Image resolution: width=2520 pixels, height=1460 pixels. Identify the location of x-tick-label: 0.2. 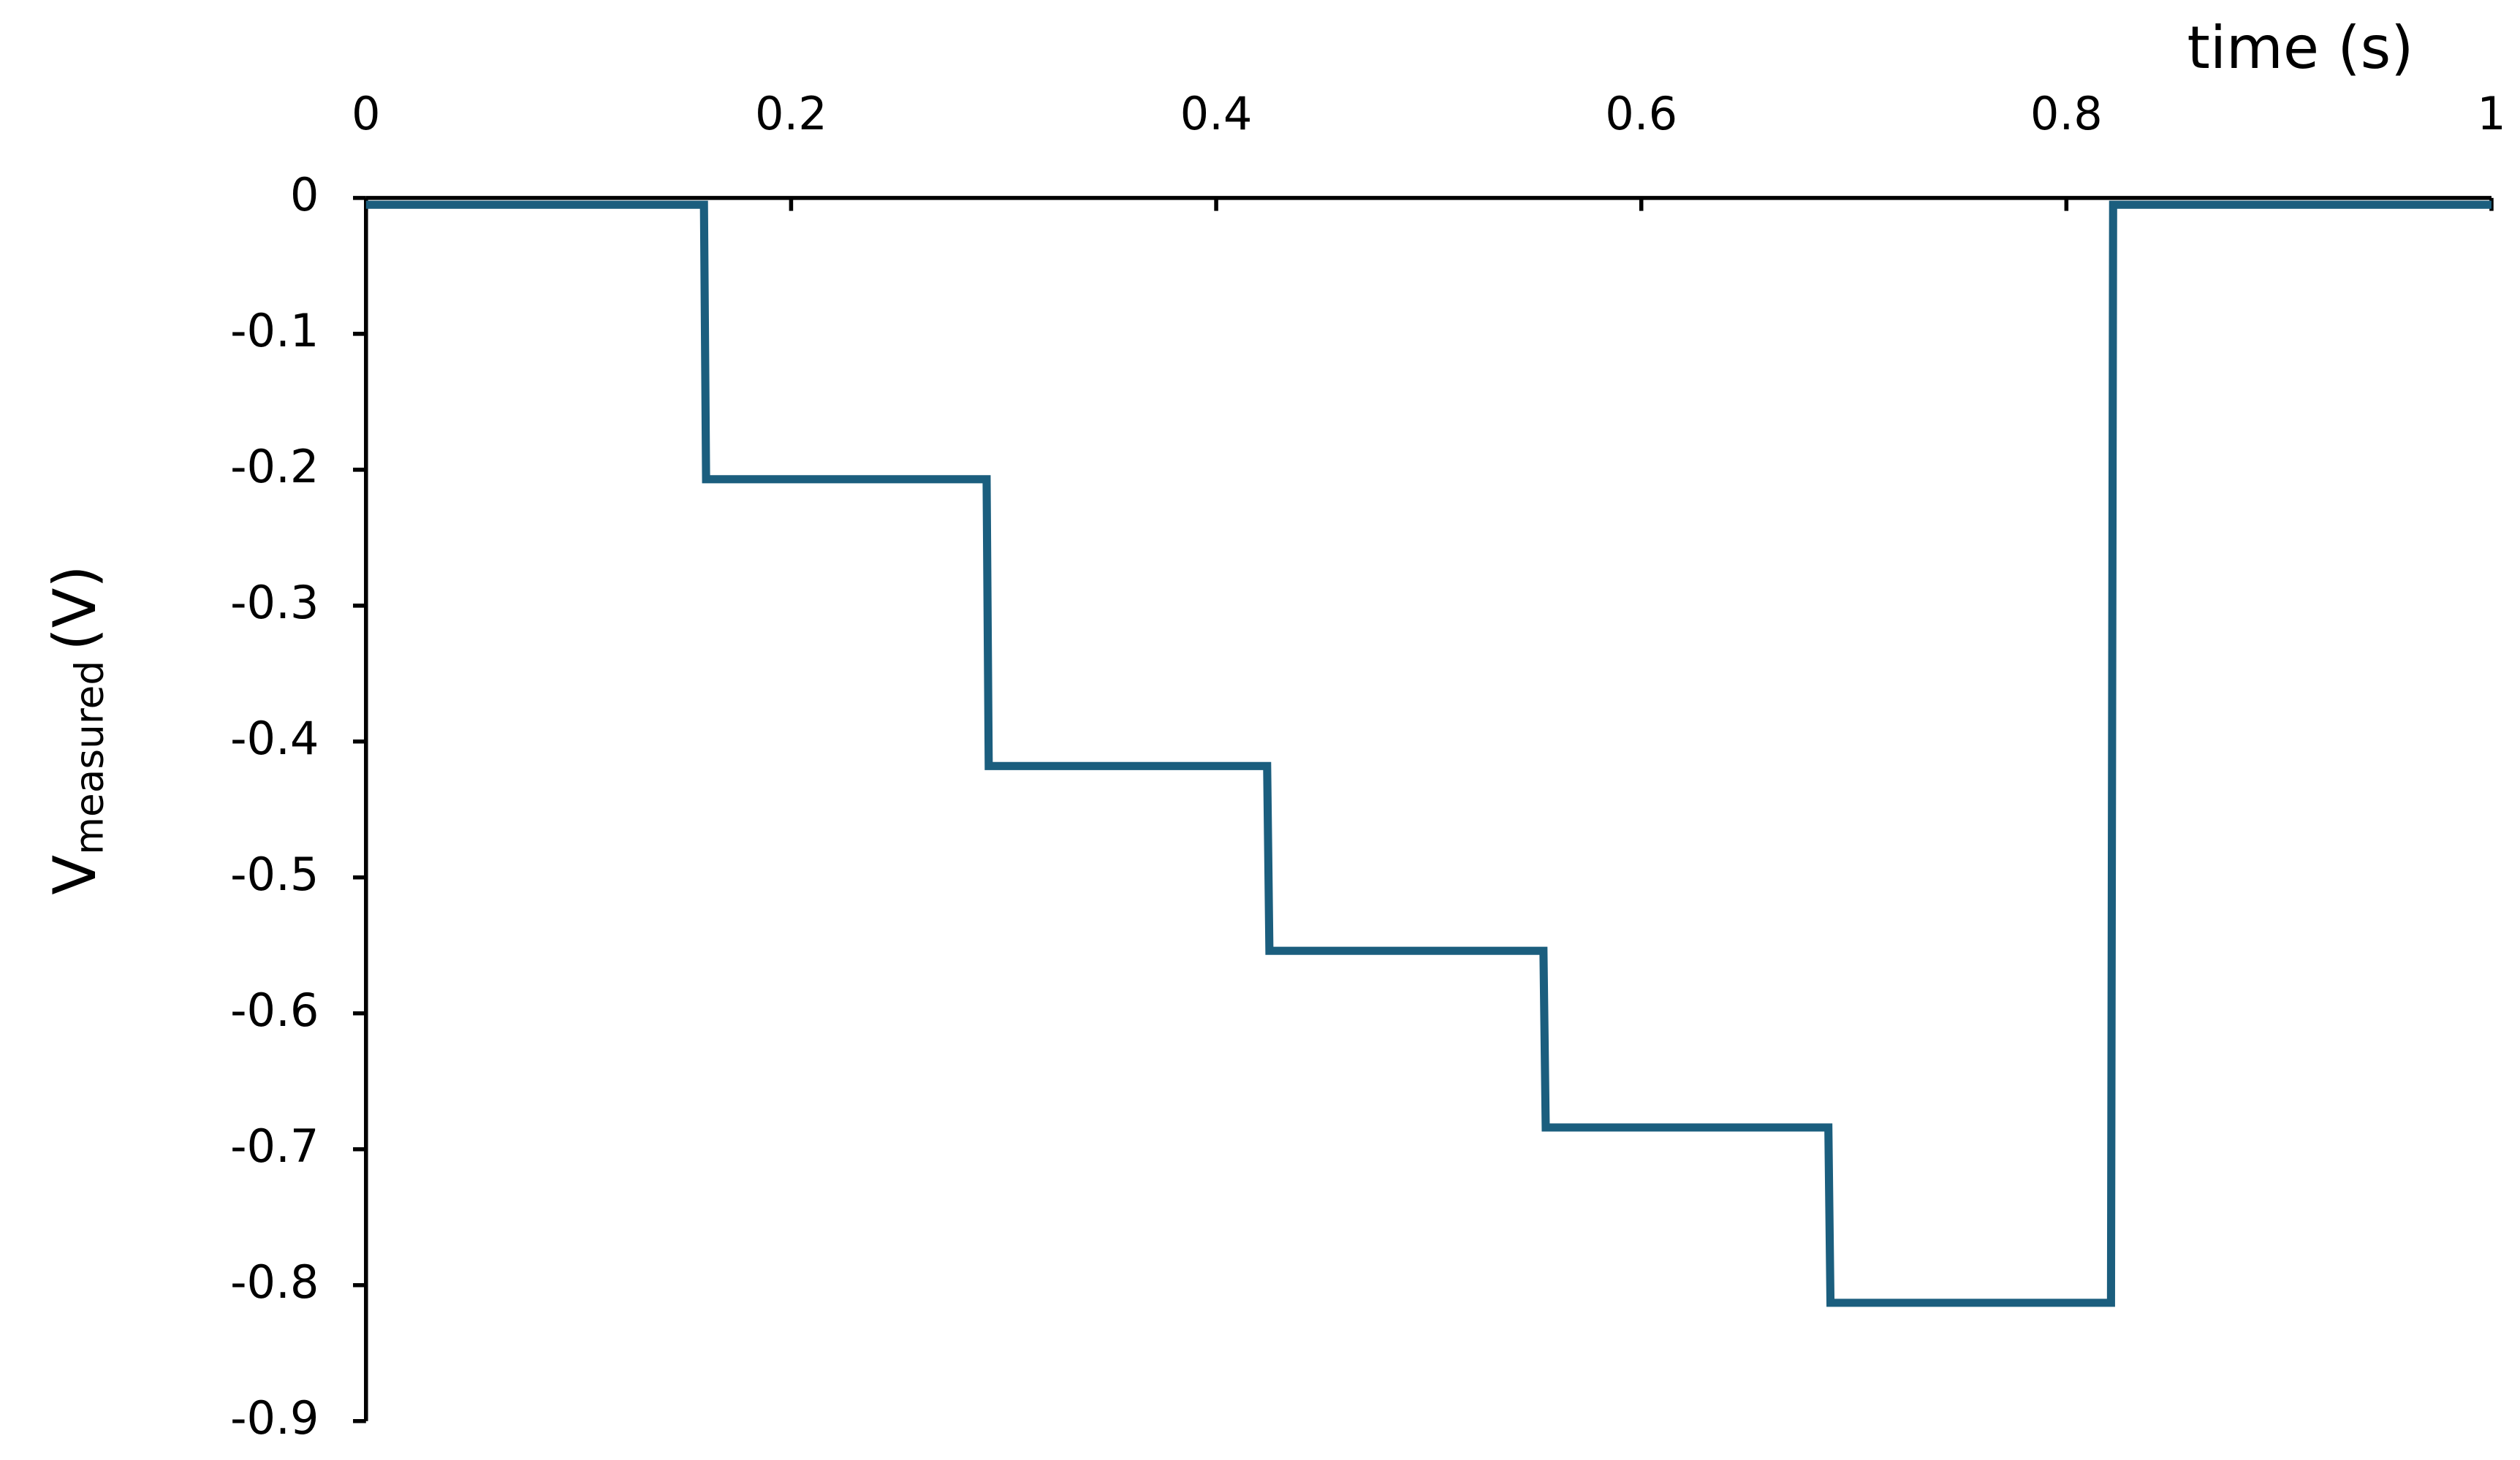
(791, 113).